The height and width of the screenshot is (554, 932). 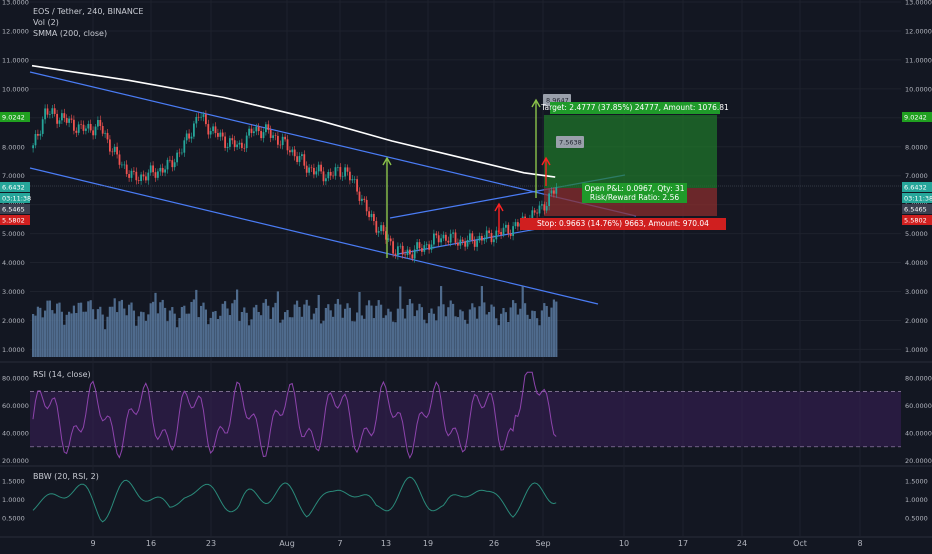 What do you see at coordinates (918, 378) in the screenshot?
I see `rsi-tick-right: 80.0000` at bounding box center [918, 378].